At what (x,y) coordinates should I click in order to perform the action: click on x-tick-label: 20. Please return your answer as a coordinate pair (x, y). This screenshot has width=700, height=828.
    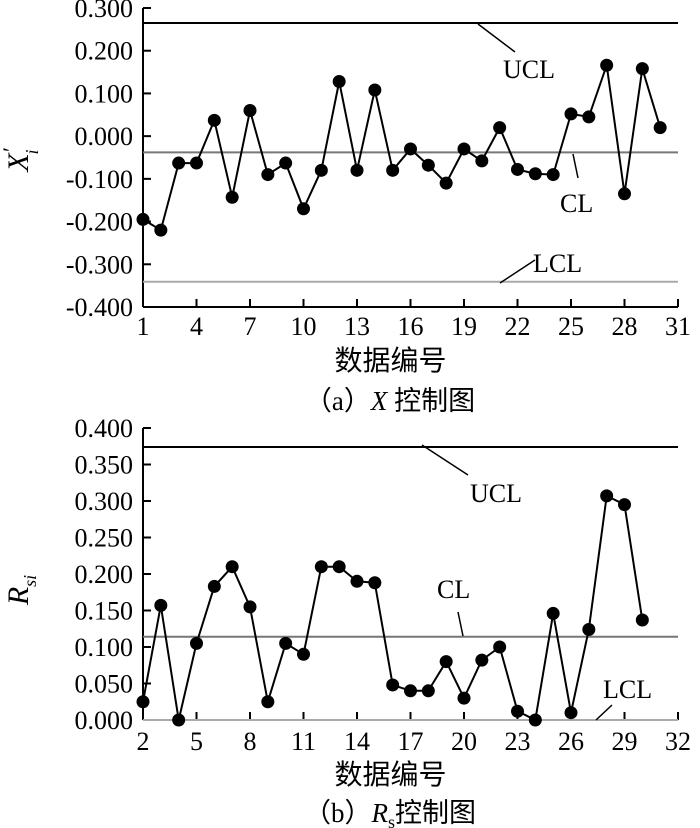
    Looking at the image, I should click on (464, 741).